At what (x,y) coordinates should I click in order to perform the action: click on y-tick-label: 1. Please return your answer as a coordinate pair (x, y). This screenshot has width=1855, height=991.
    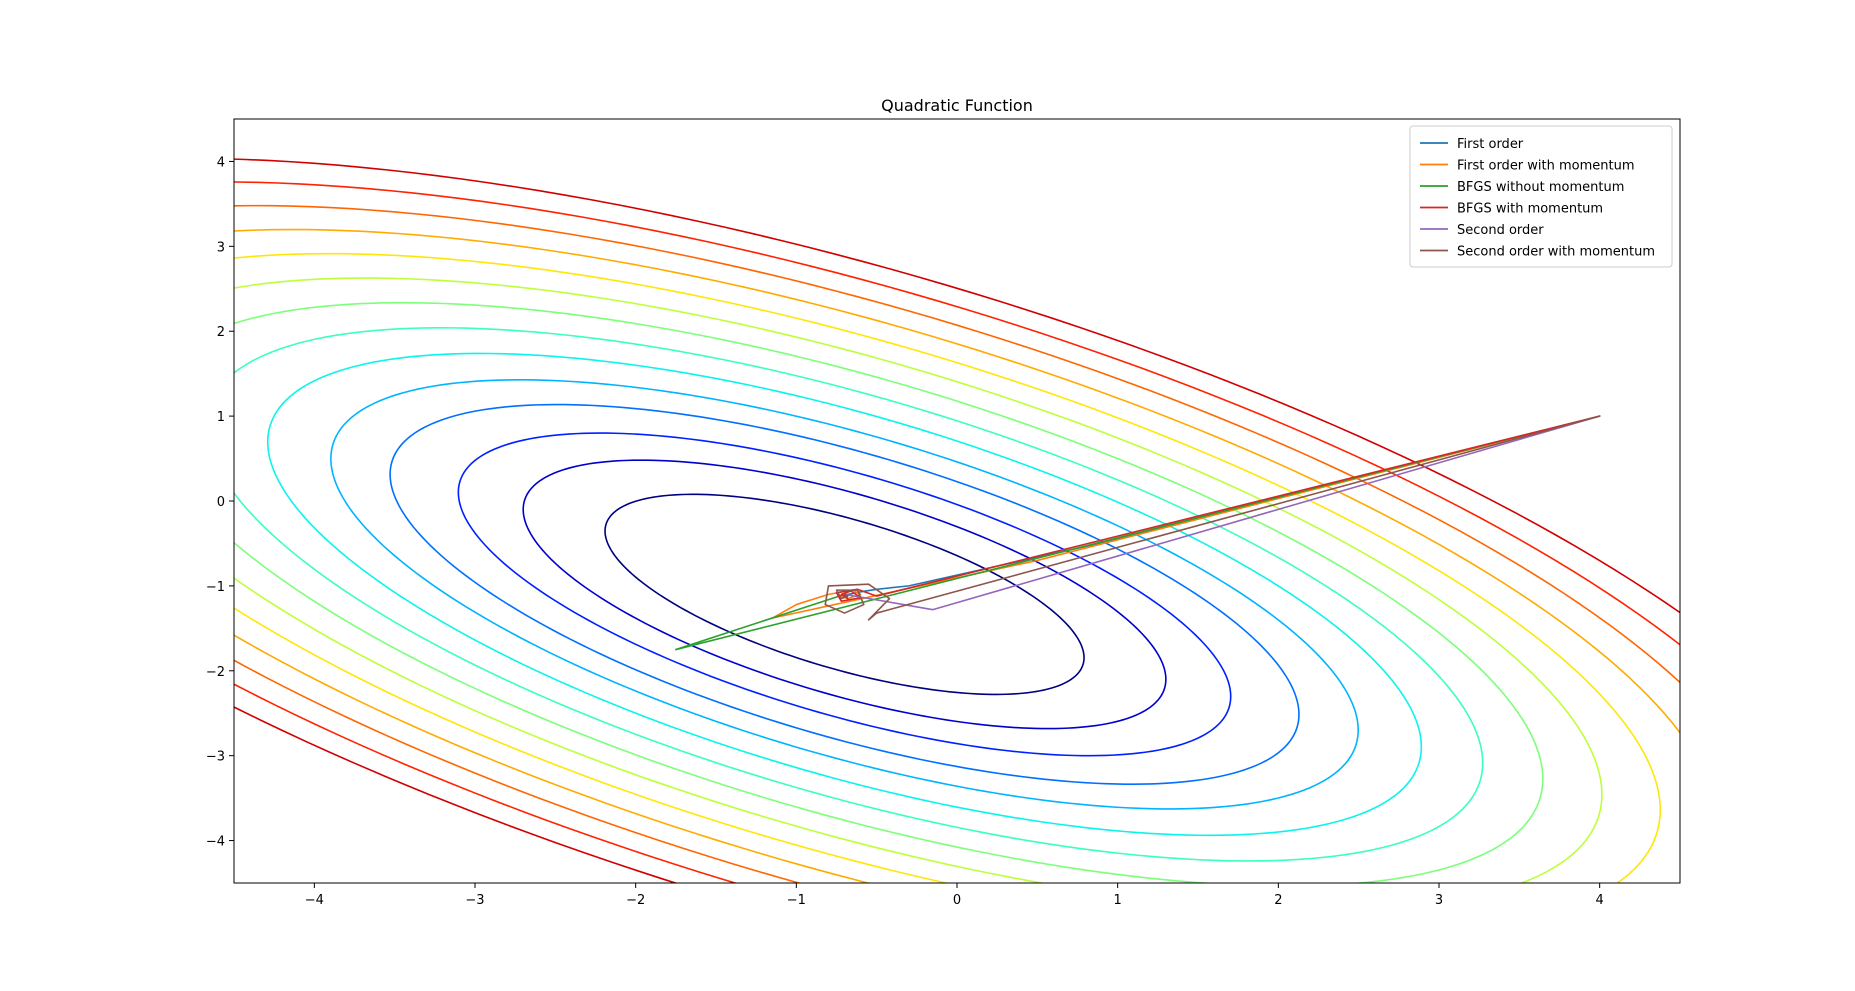
    Looking at the image, I should click on (221, 417).